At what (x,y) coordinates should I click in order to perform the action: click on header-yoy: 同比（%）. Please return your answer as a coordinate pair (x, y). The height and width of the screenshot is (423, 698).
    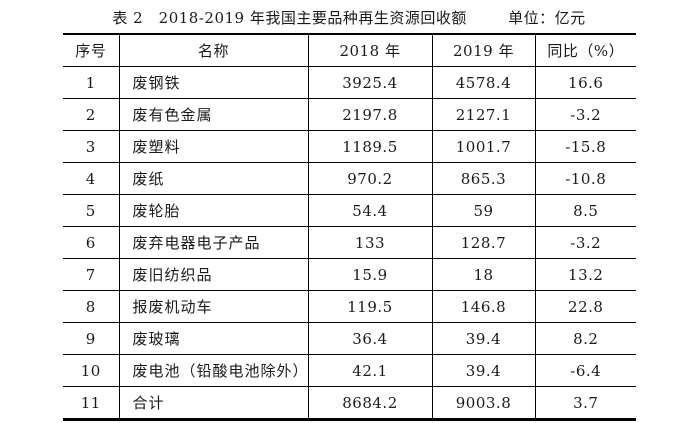
    Looking at the image, I should click on (585, 50).